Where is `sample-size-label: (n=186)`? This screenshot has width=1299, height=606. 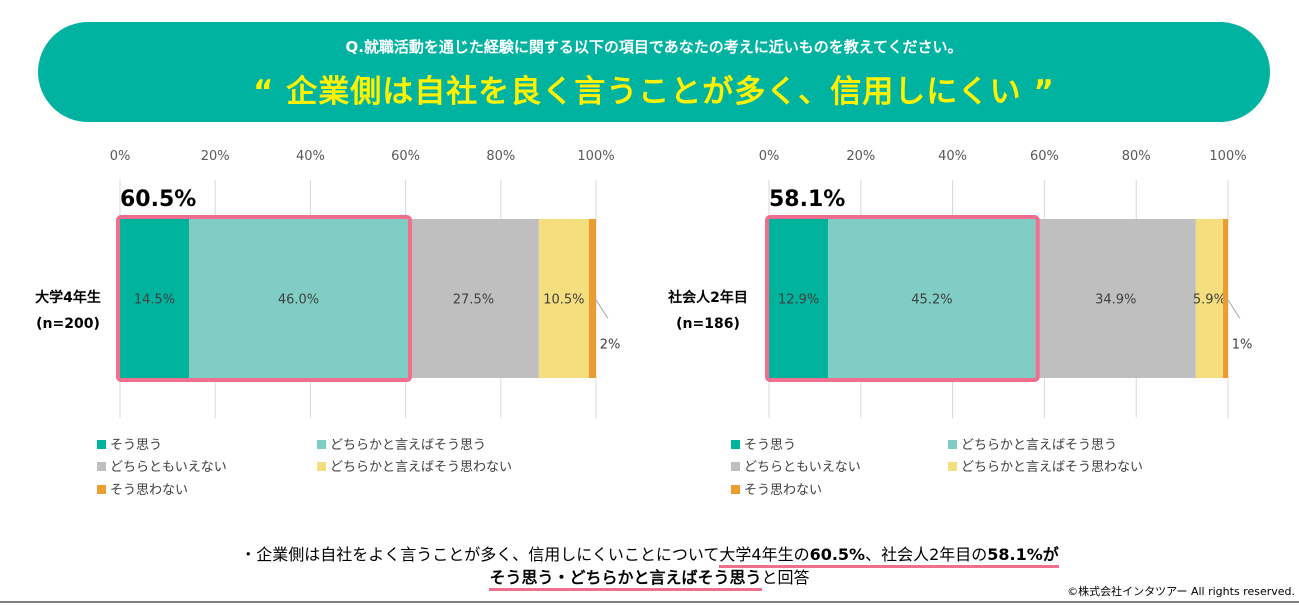
sample-size-label: (n=186) is located at coordinates (708, 324).